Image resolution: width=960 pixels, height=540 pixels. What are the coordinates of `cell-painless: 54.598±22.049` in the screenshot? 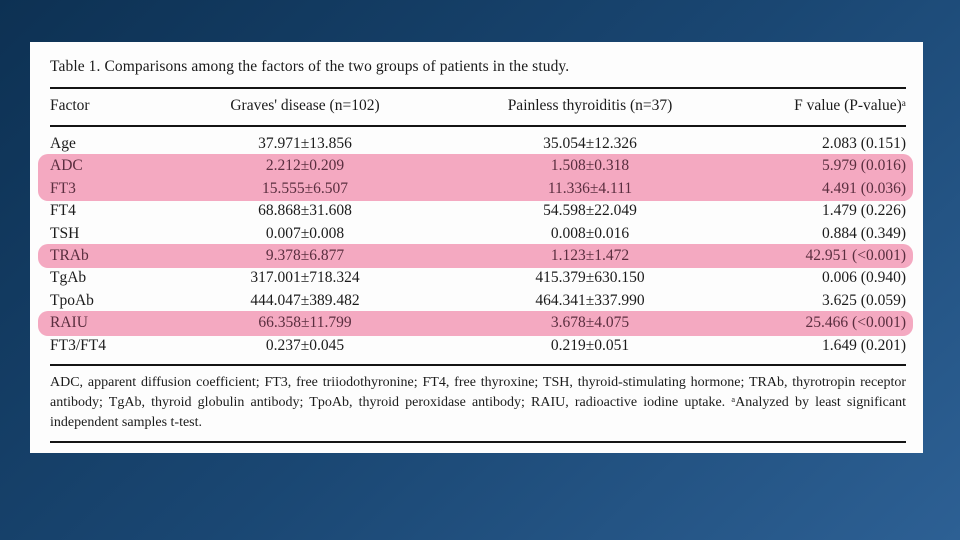 It's located at (590, 211).